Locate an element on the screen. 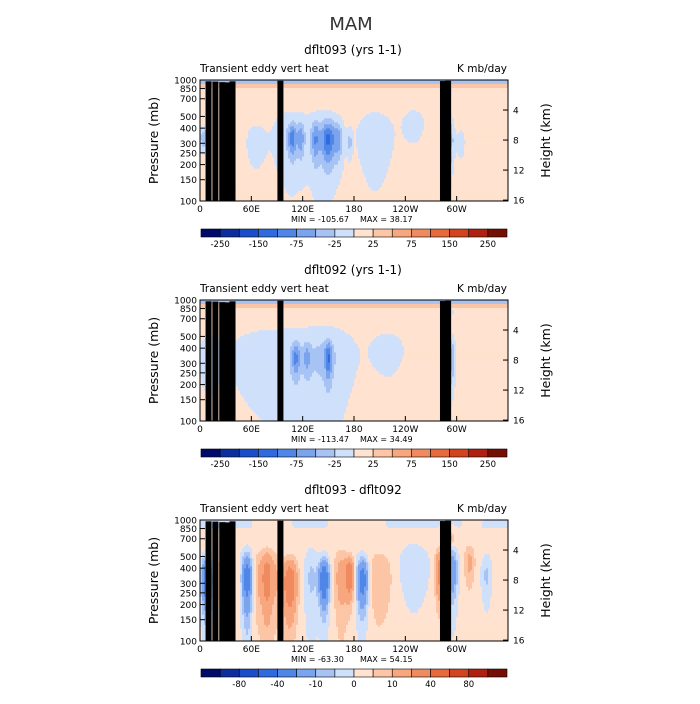 This screenshot has height=704, width=700. max-value: MAX = 34.49 is located at coordinates (386, 439).